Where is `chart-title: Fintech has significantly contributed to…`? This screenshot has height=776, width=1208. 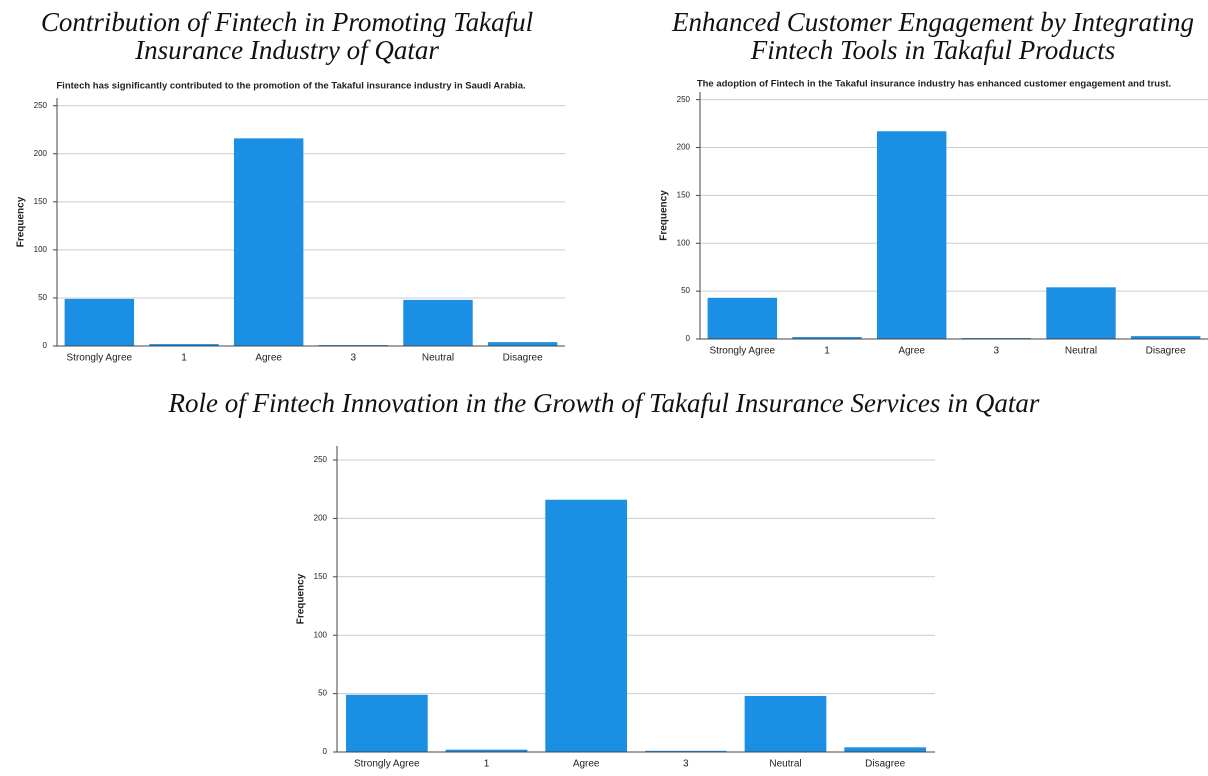
chart-title: Fintech has significantly contributed to… is located at coordinates (290, 86).